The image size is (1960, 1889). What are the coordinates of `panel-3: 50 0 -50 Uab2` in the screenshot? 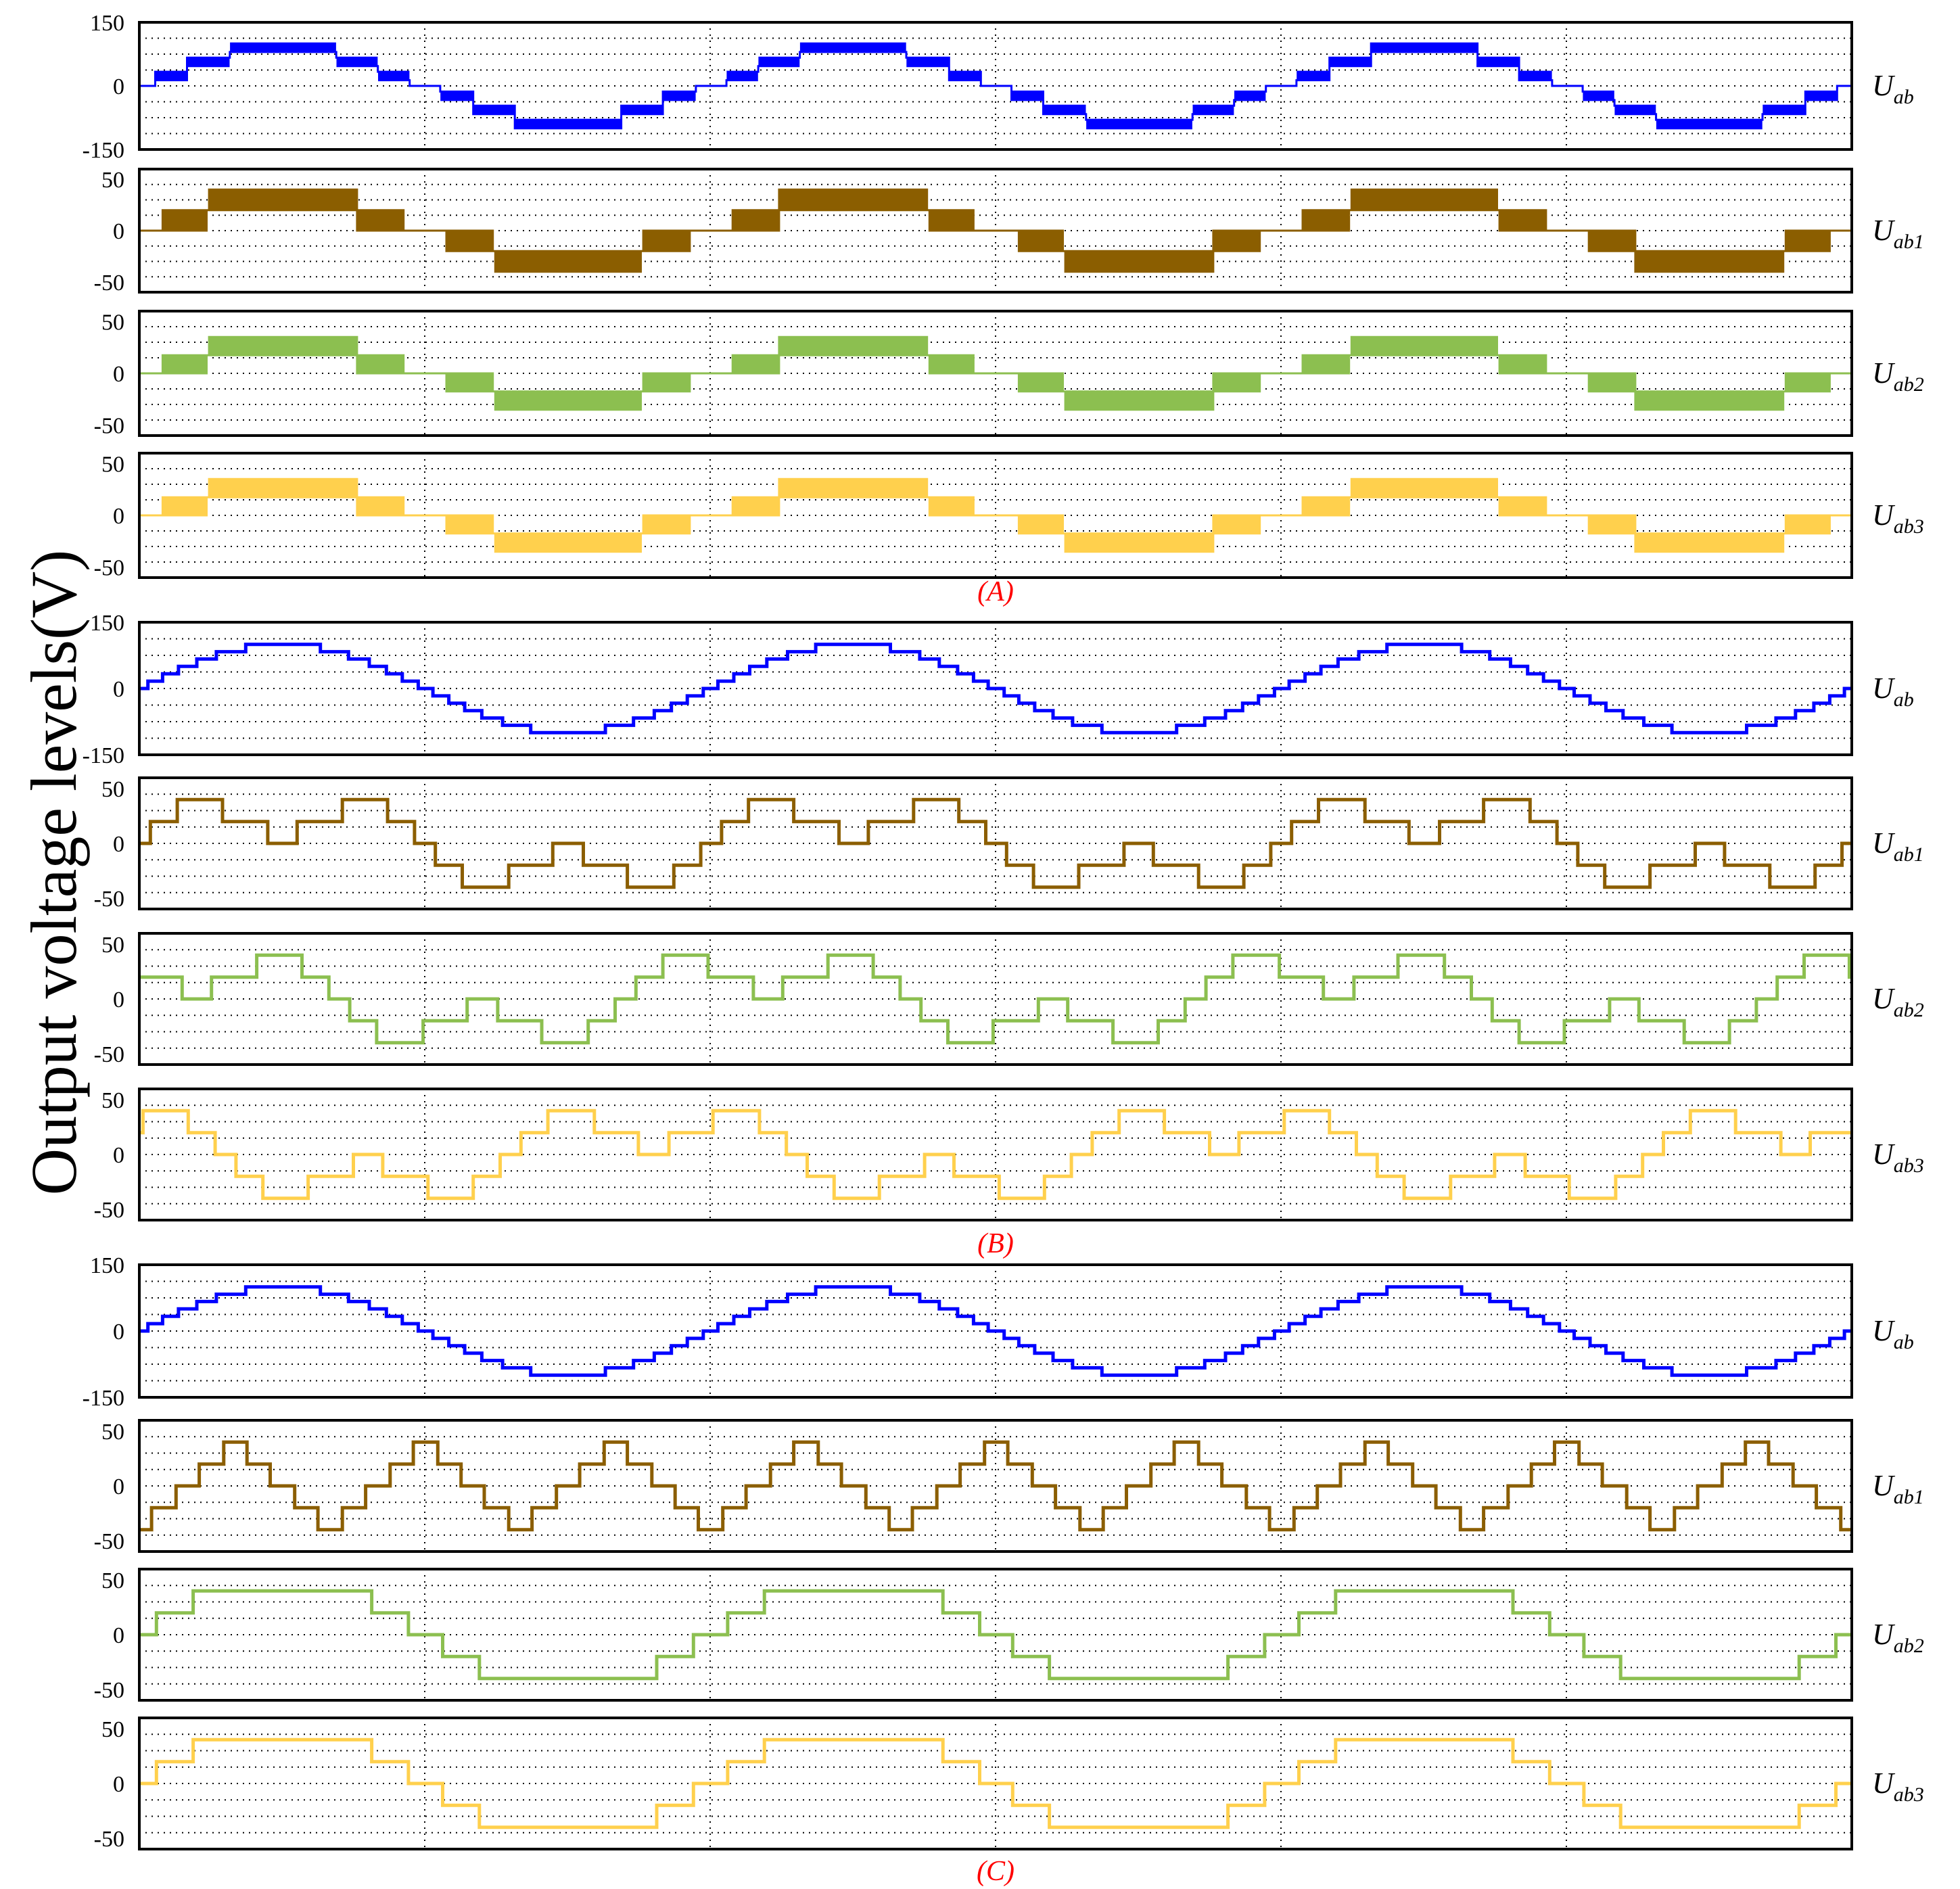 It's located at (1009, 374).